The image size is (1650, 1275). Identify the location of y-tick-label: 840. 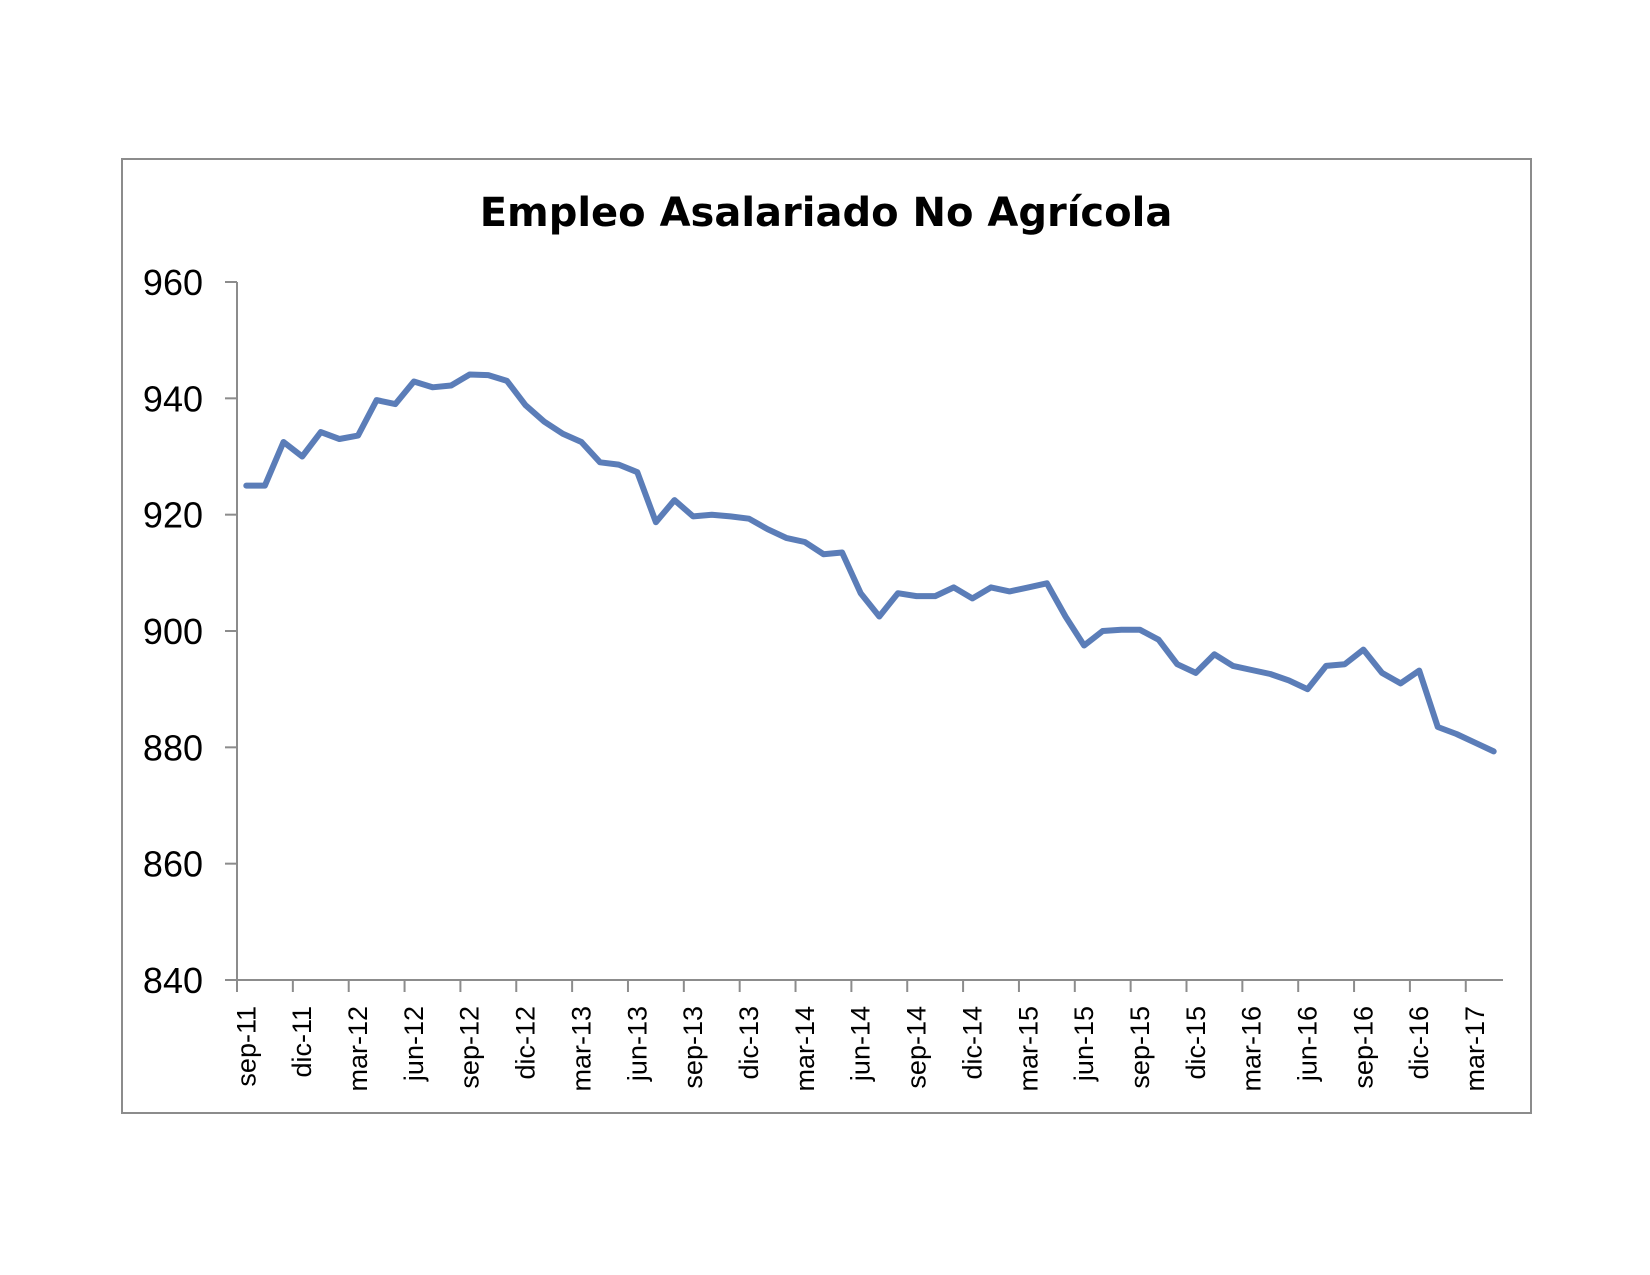
(173, 980).